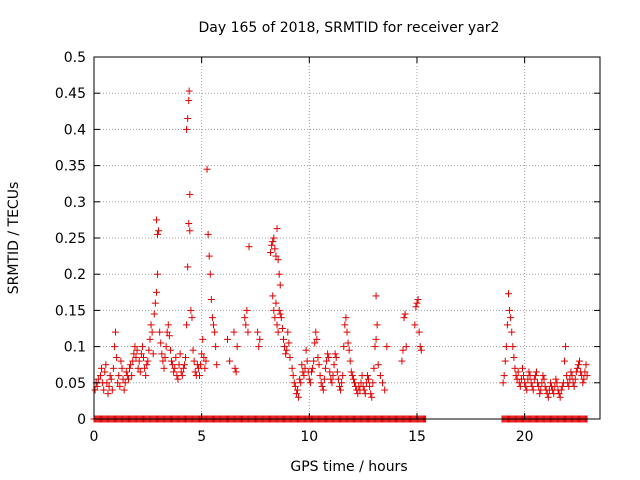  What do you see at coordinates (70, 94) in the screenshot?
I see `y-tick-label: 0.45` at bounding box center [70, 94].